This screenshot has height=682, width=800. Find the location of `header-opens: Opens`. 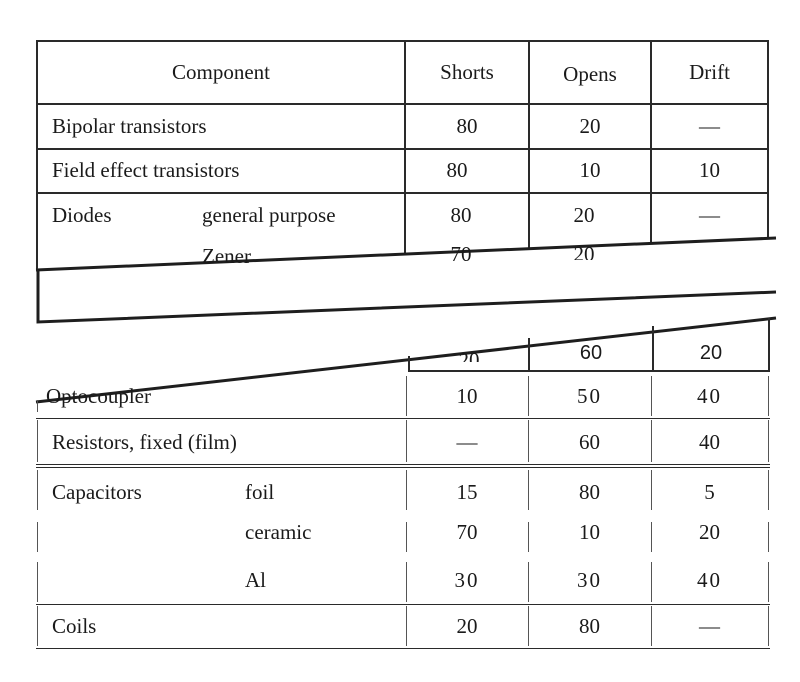

header-opens: Opens is located at coordinates (590, 74).